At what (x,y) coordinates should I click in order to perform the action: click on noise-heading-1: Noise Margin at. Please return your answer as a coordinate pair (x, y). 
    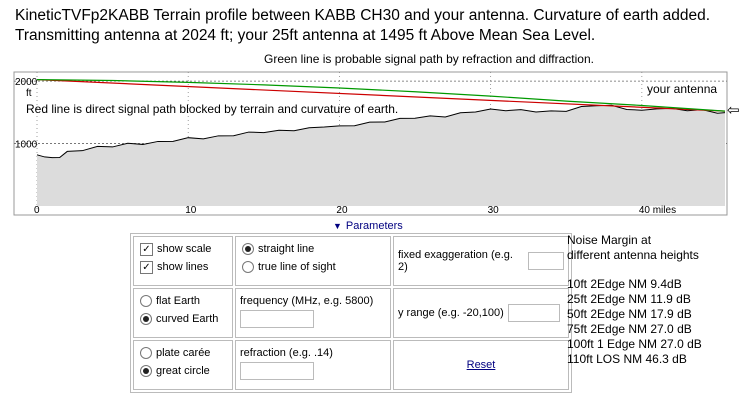
    Looking at the image, I should click on (609, 240).